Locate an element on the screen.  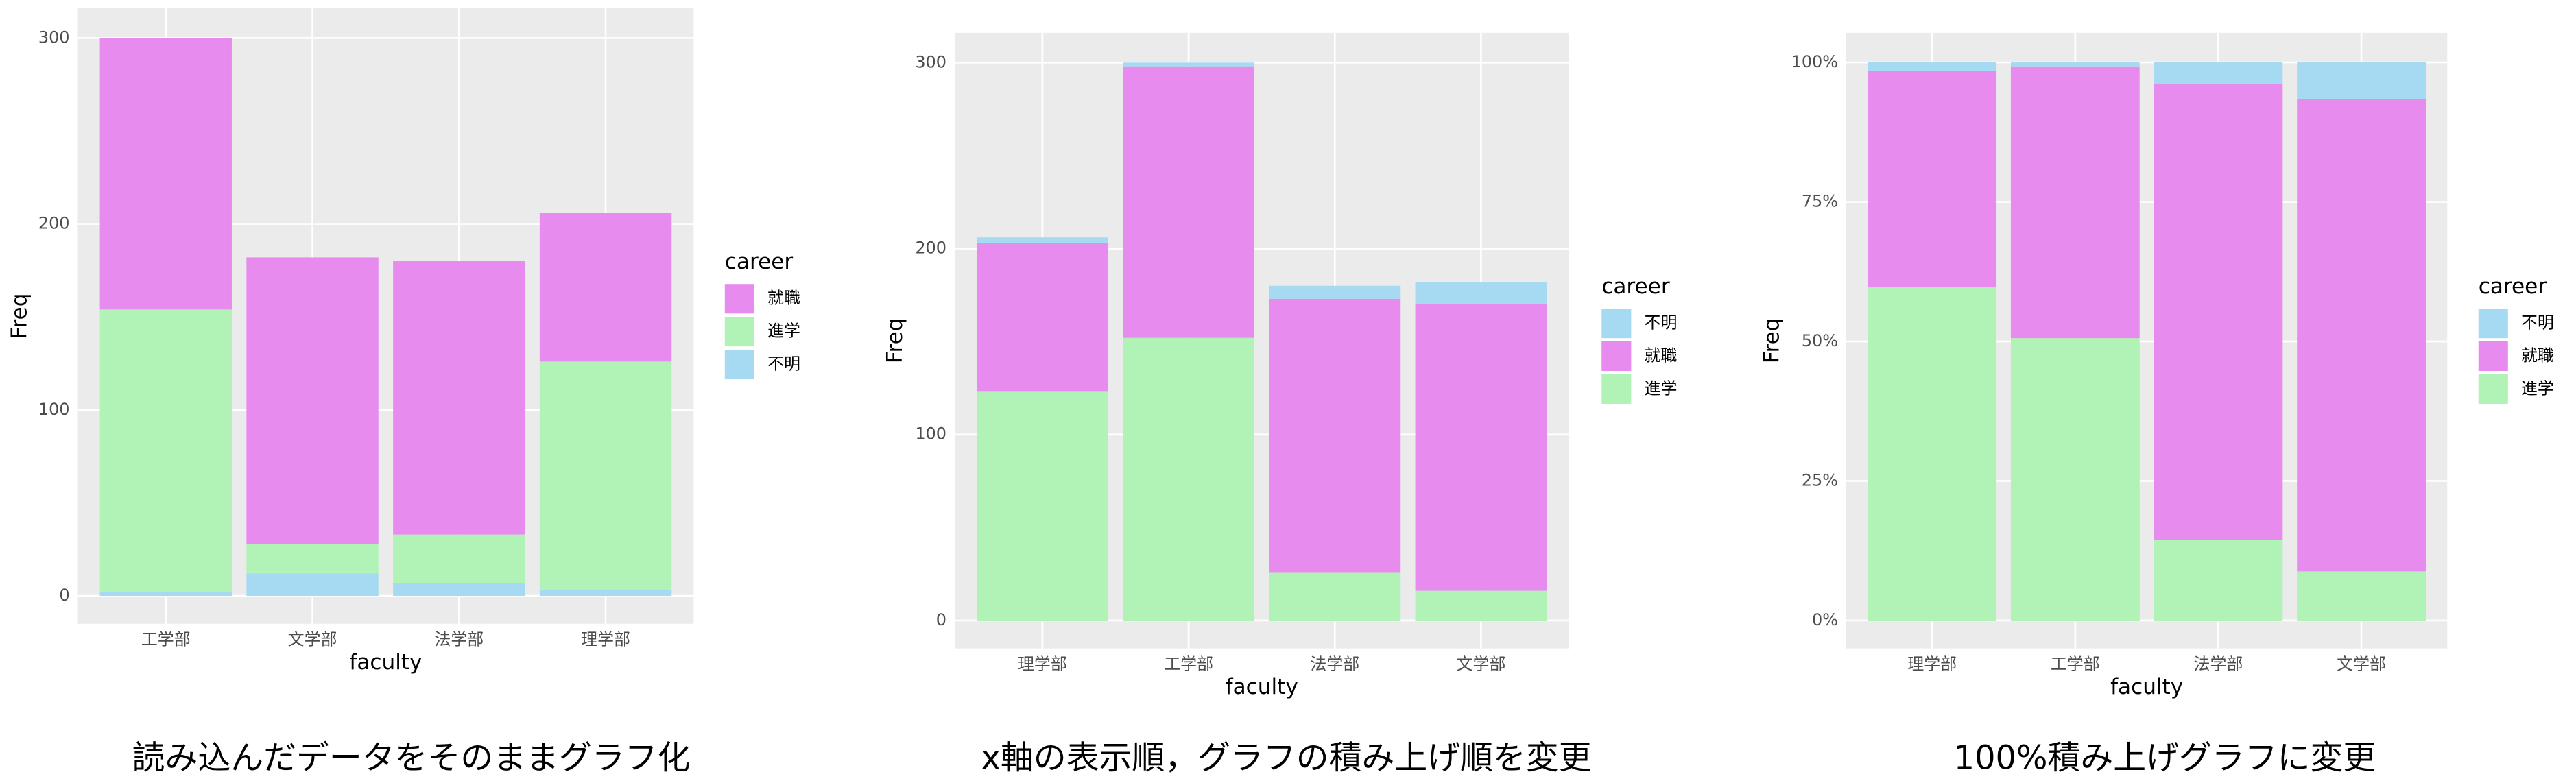
y-tick-label: 75% is located at coordinates (1820, 201).